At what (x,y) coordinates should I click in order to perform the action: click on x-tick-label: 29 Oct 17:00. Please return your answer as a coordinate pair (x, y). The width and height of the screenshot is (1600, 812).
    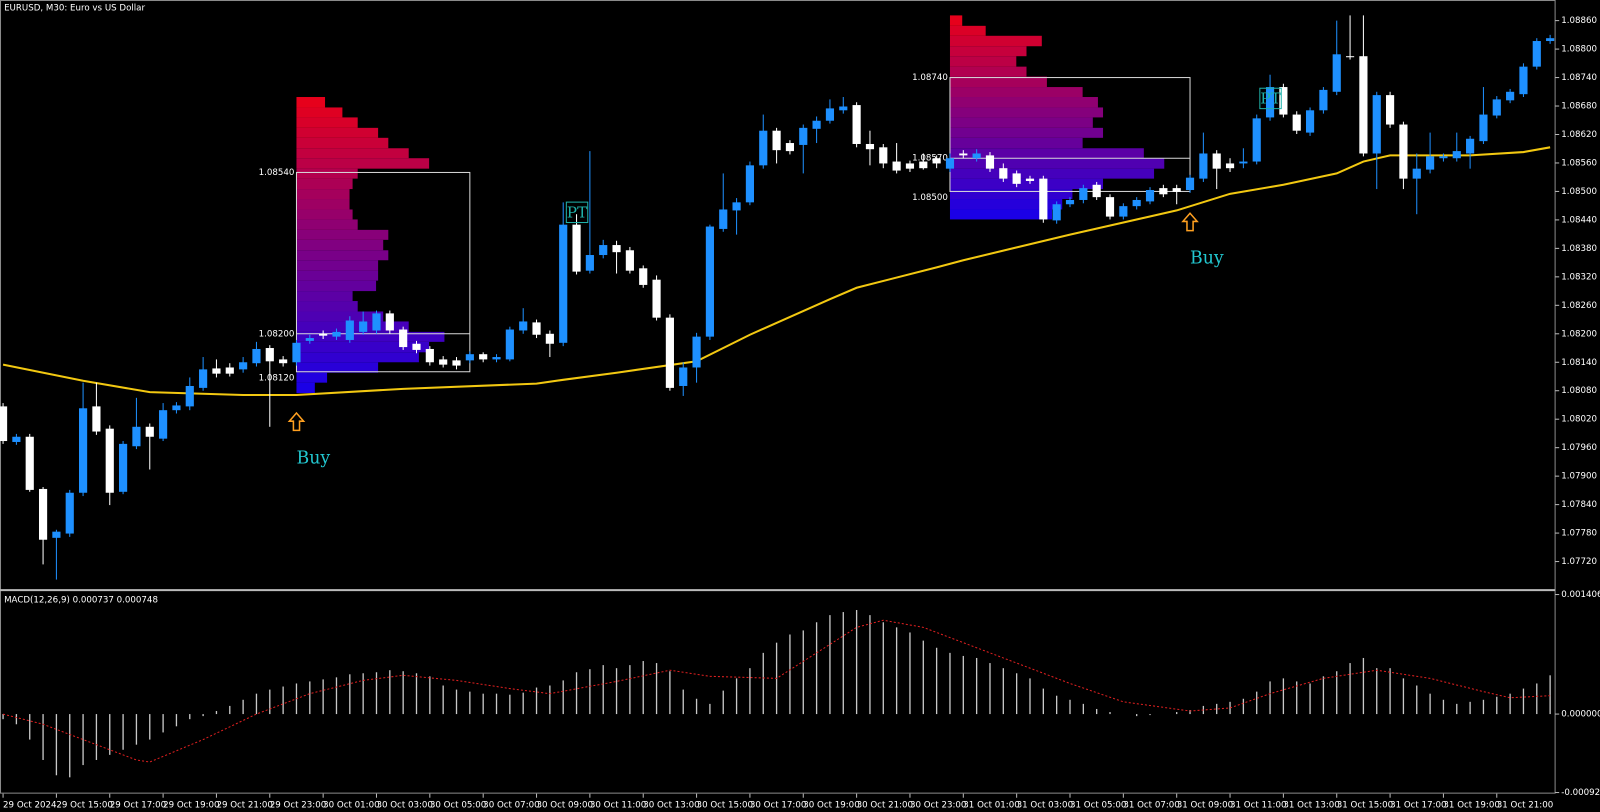
    Looking at the image, I should click on (138, 805).